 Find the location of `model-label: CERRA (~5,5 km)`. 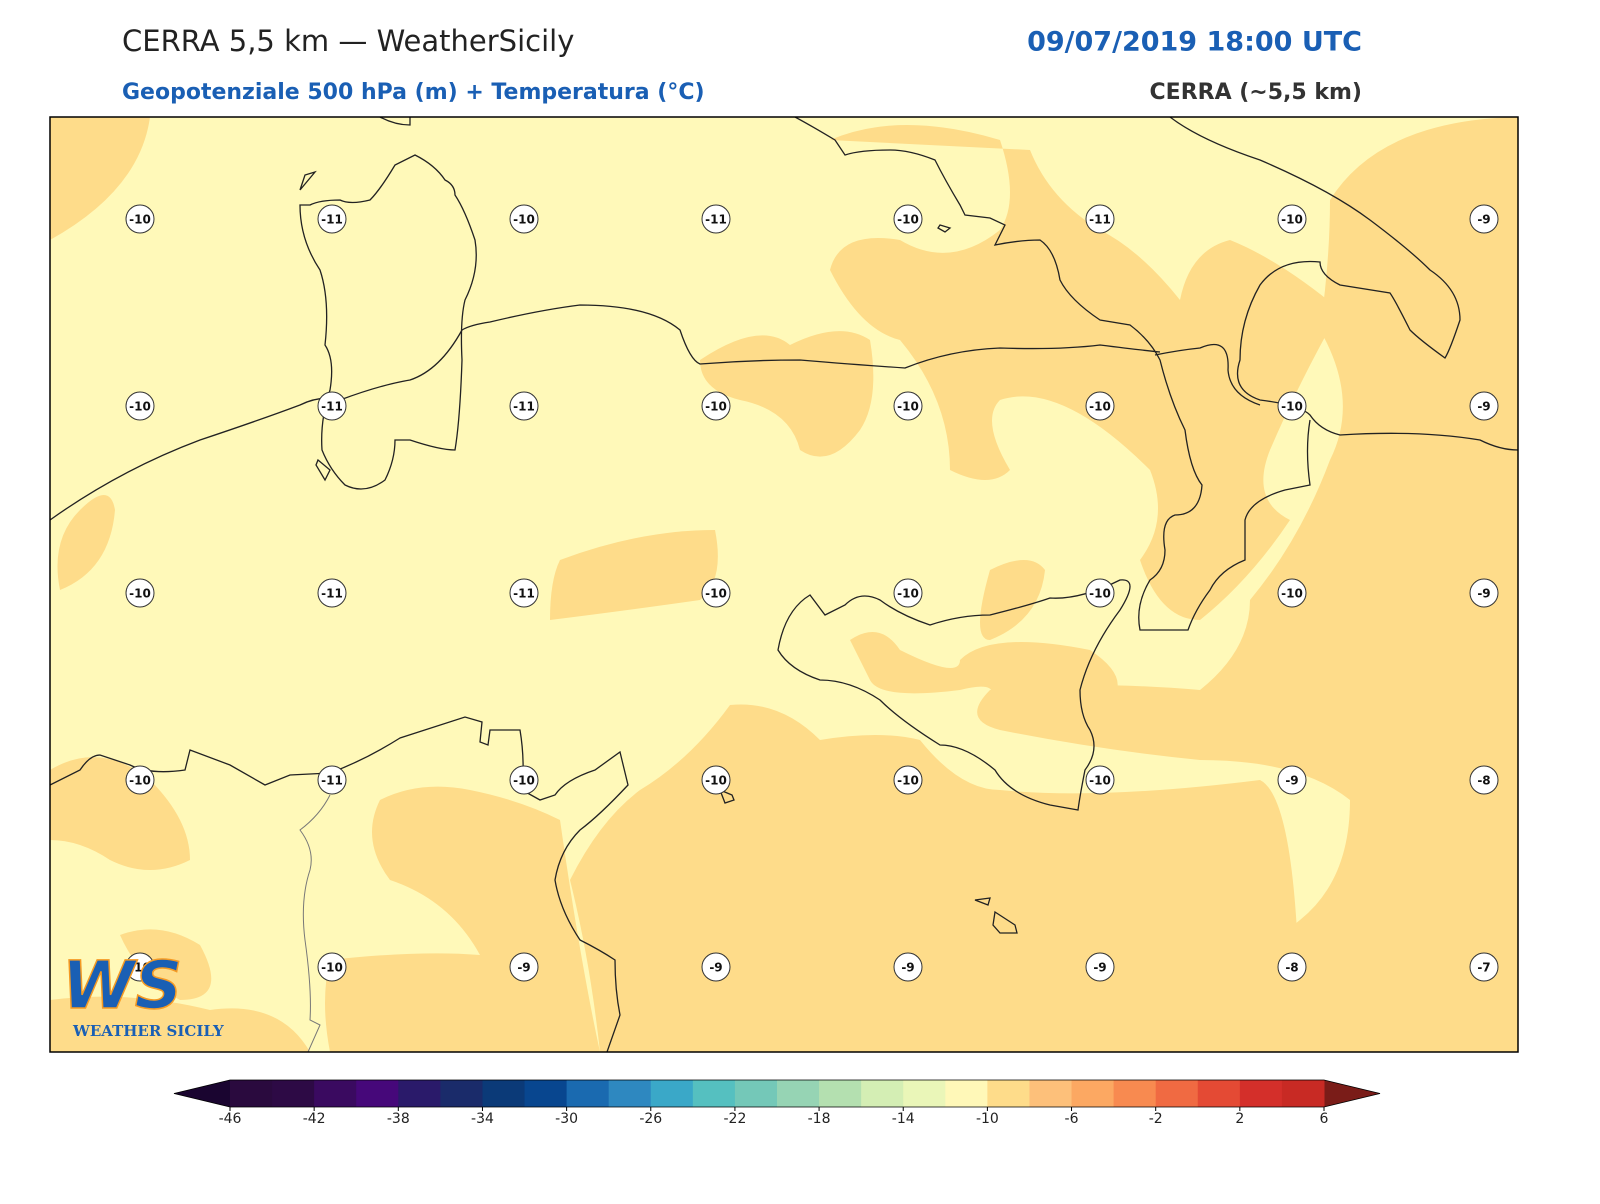

model-label: CERRA (~5,5 km) is located at coordinates (1256, 92).